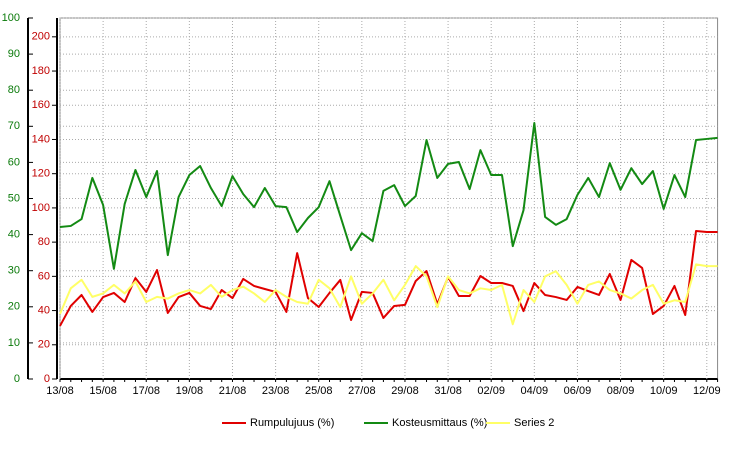 This screenshot has height=449, width=746. I want to click on y2-tick-label: 40, so click(44, 310).